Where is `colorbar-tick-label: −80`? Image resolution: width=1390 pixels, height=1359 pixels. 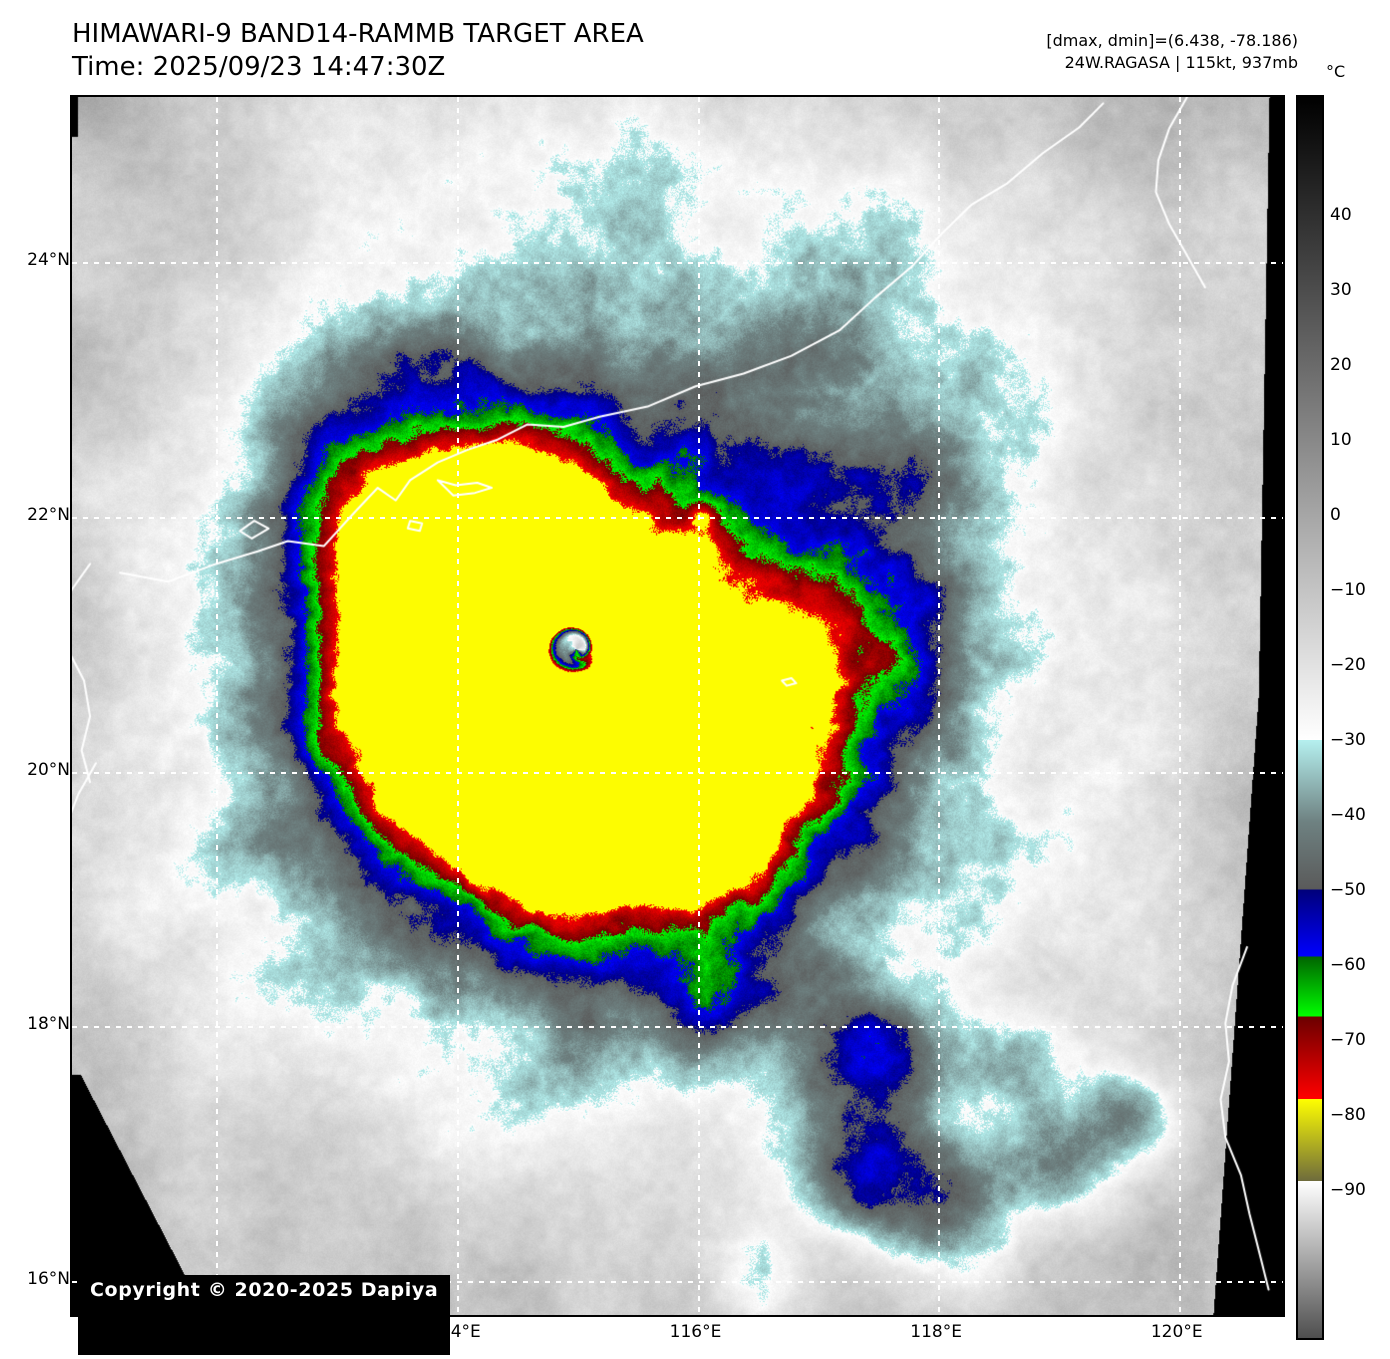 colorbar-tick-label: −80 is located at coordinates (1348, 1115).